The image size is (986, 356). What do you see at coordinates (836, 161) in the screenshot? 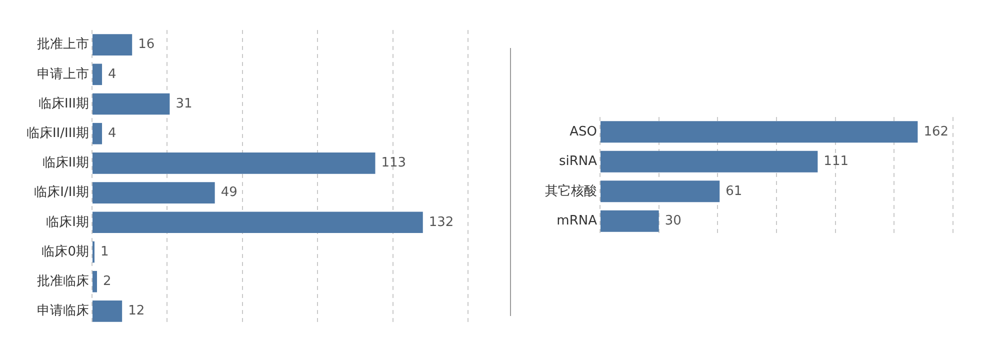
I see `data-label: 111` at bounding box center [836, 161].